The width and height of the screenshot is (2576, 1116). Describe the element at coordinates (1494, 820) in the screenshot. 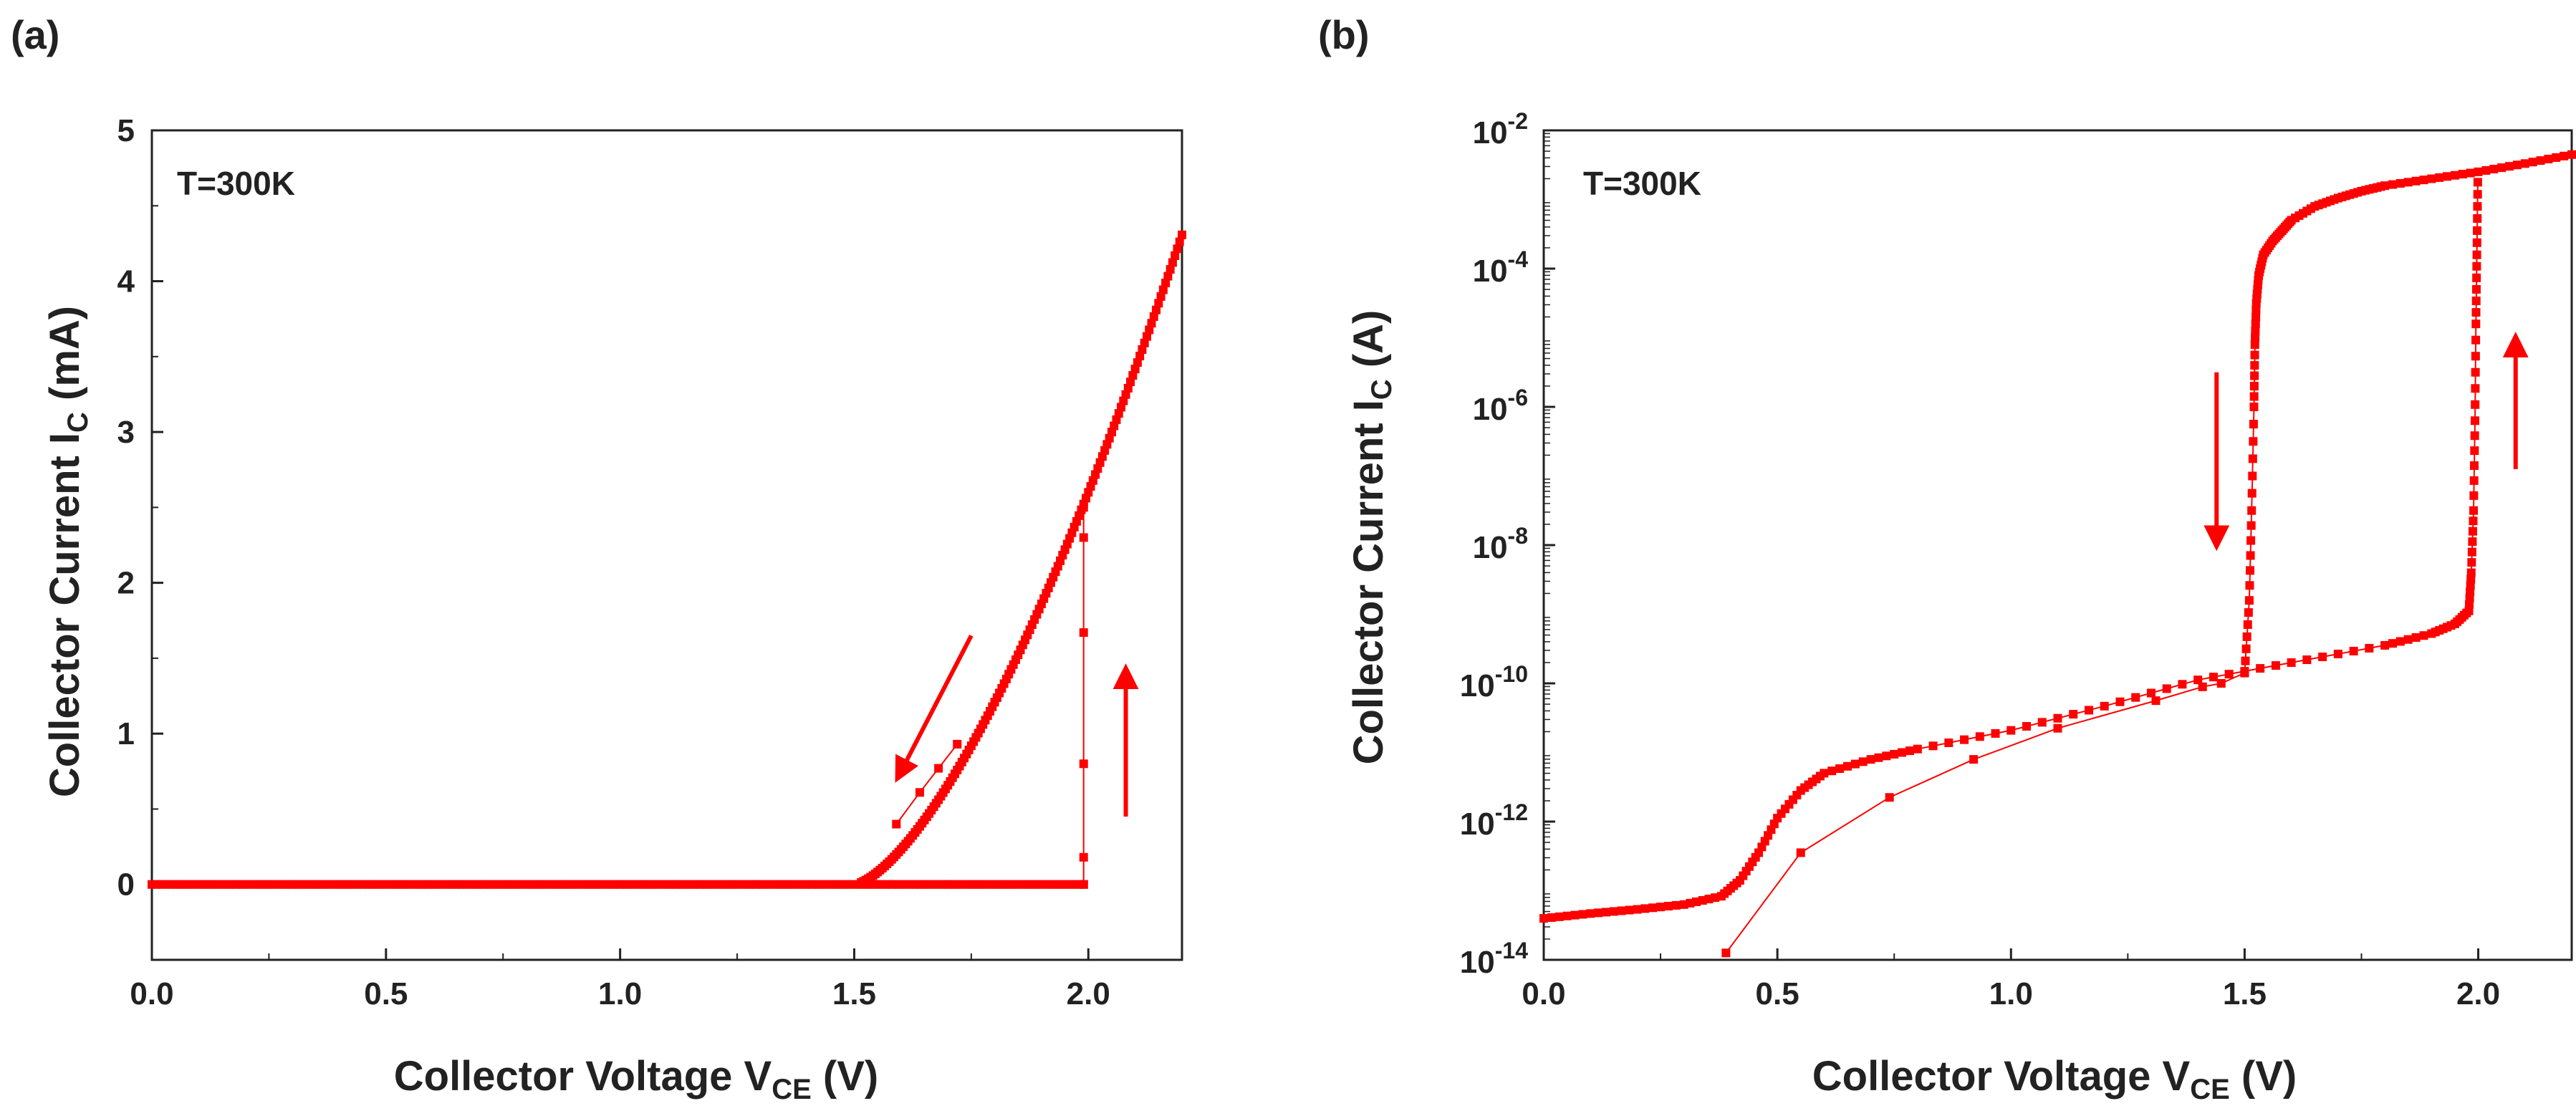

I see `y-tick-label: 10-12` at that location.